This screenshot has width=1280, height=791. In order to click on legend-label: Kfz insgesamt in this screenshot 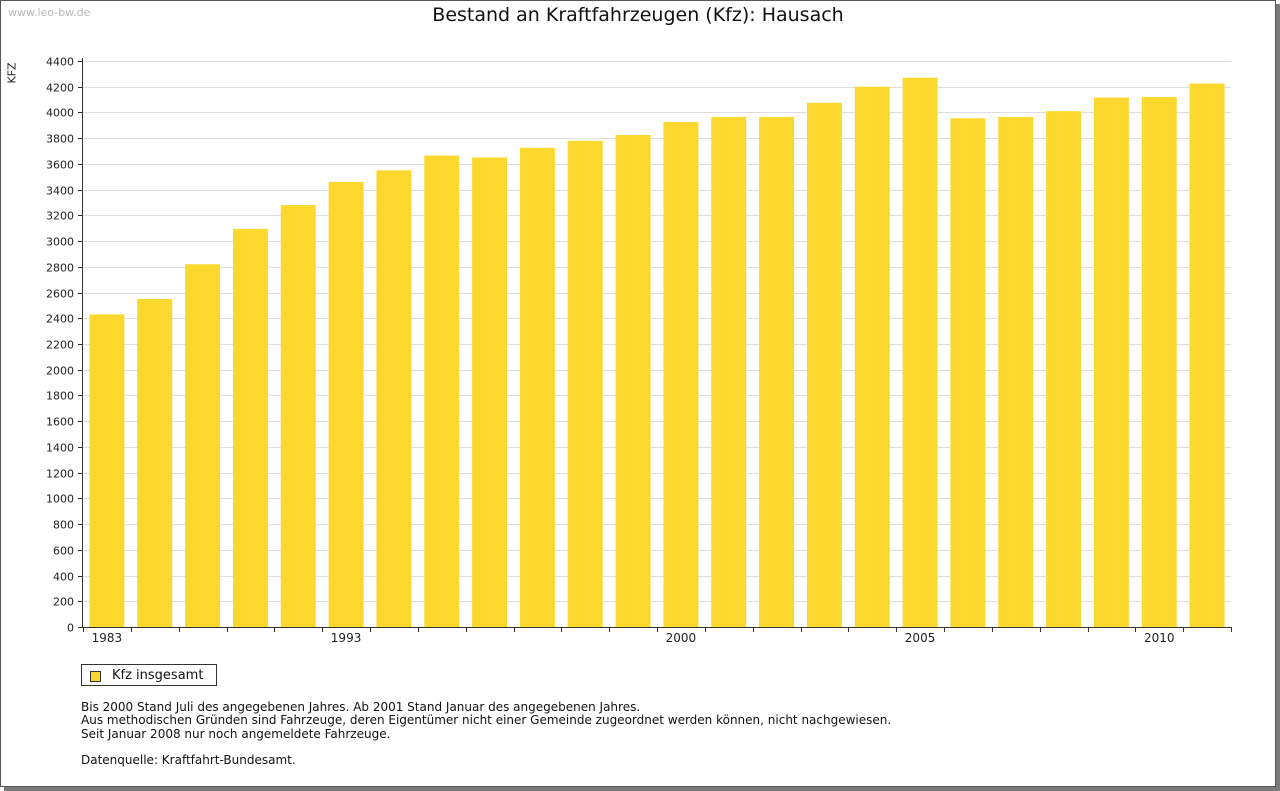, I will do `click(158, 675)`.